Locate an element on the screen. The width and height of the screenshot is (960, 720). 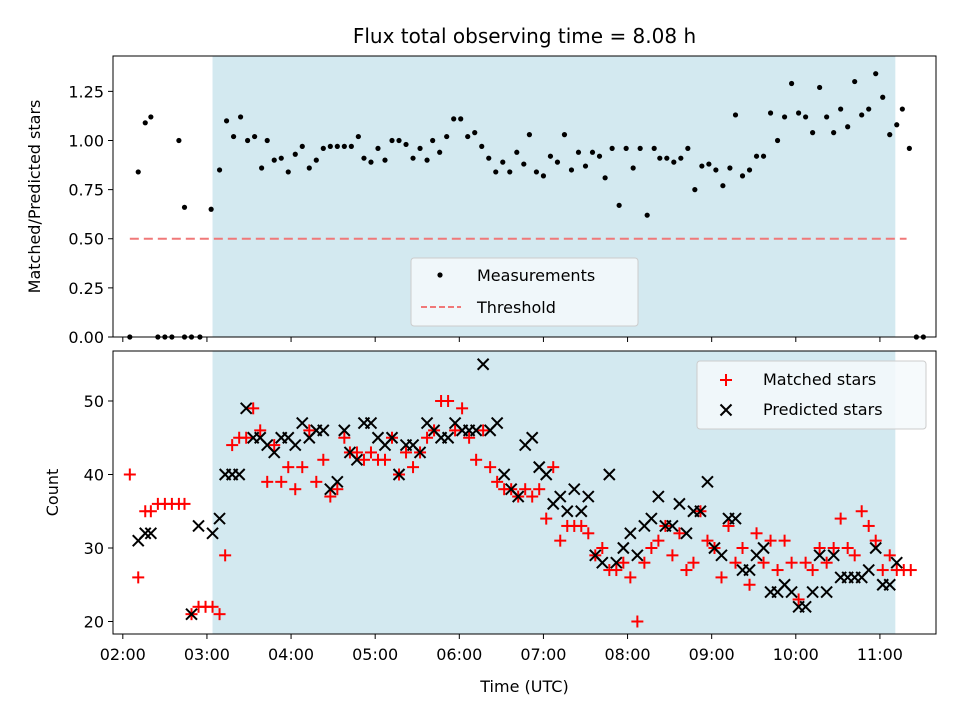
top-y-tick-label: 0.50 is located at coordinates (86, 239).